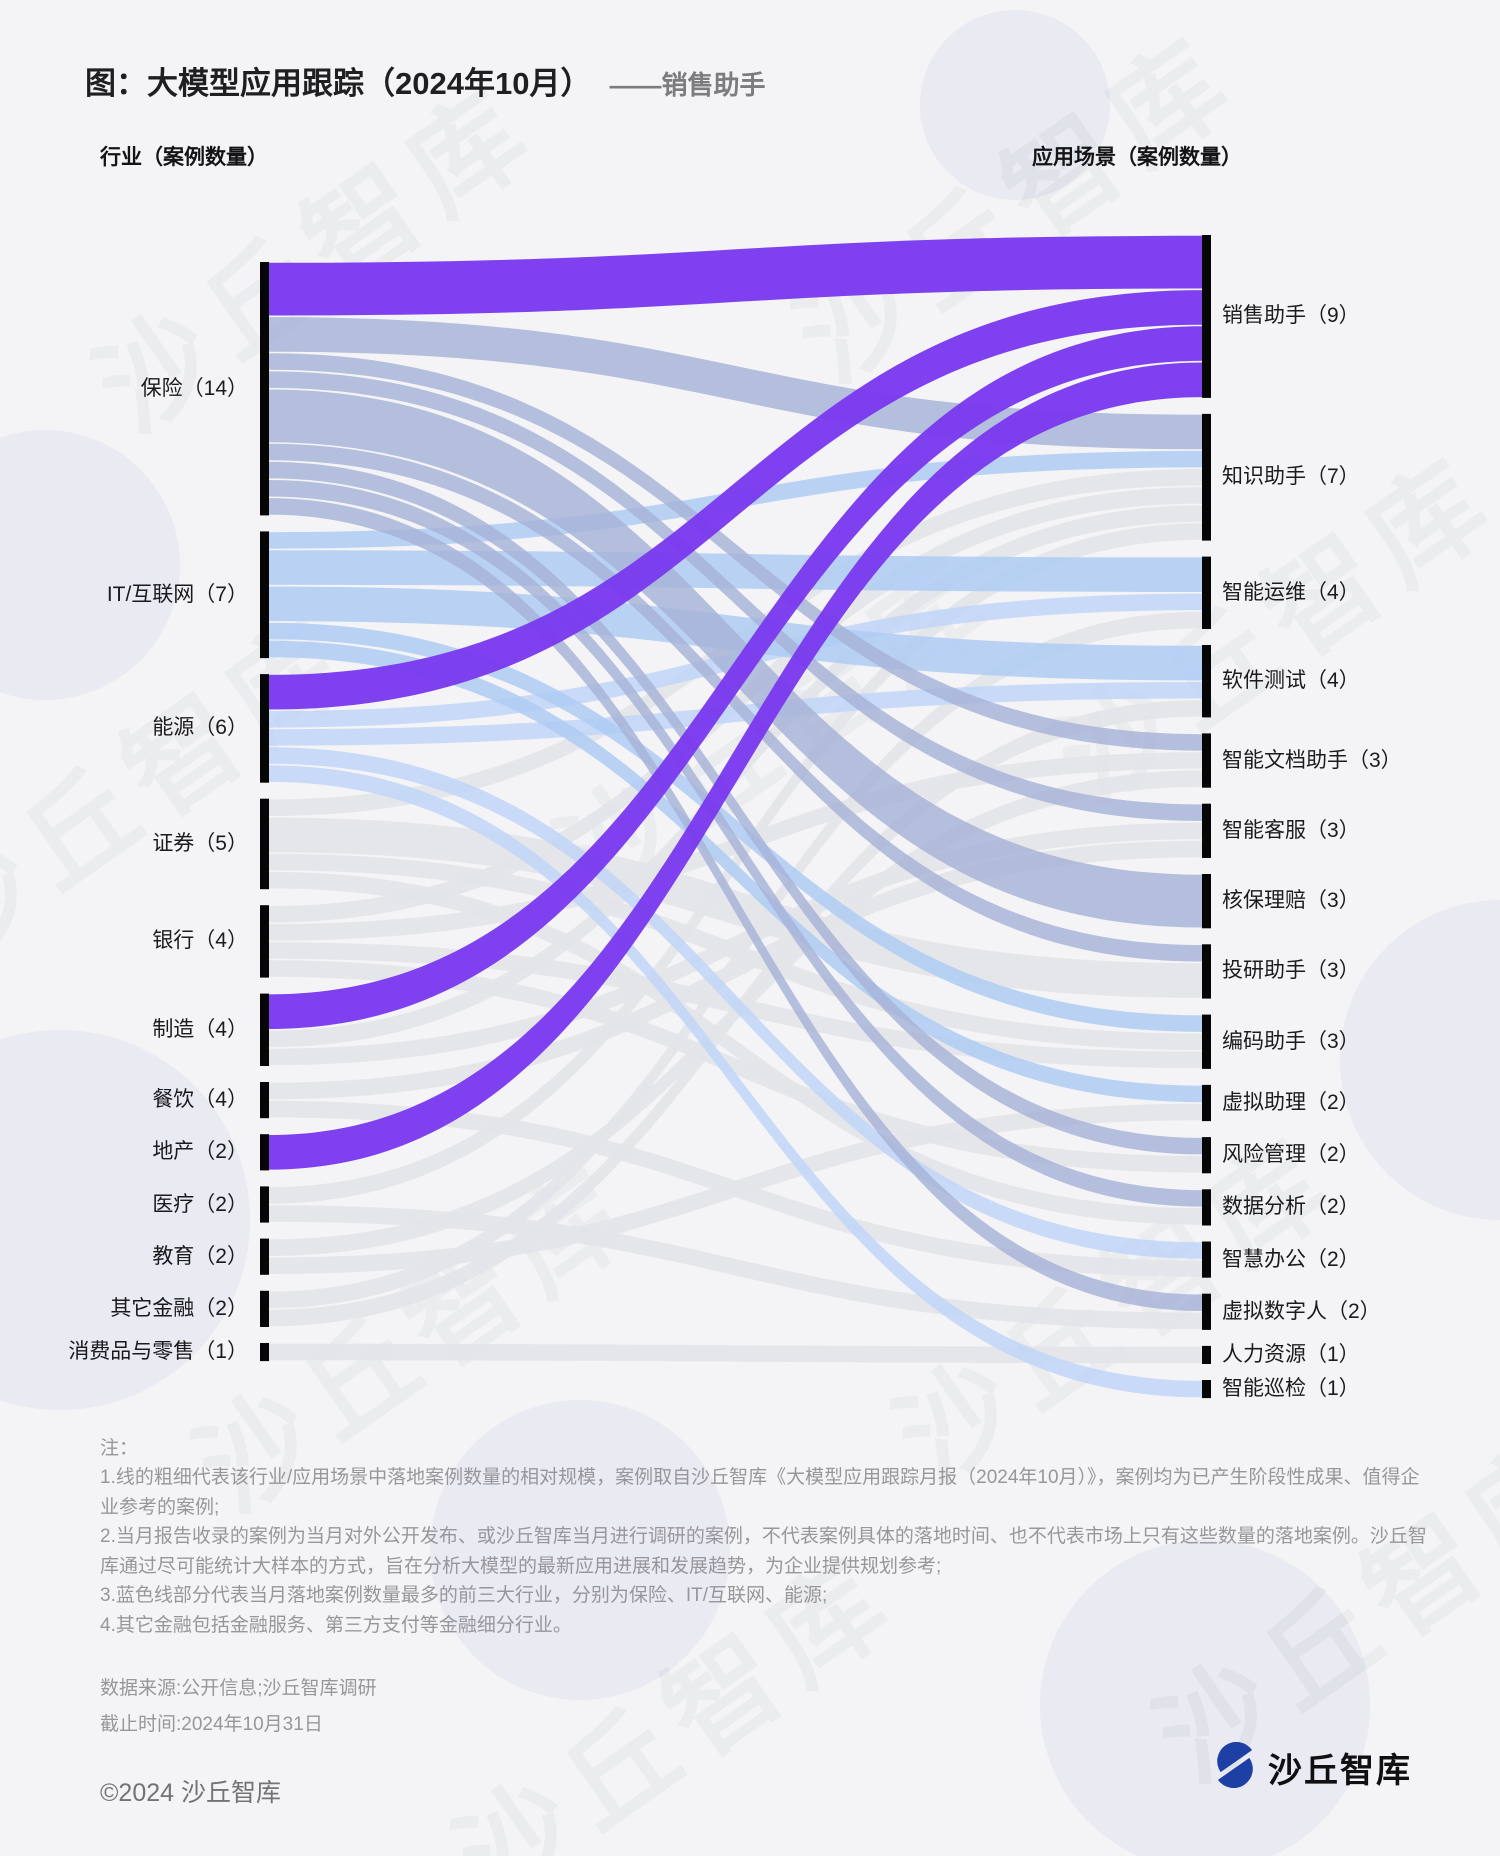  I want to click on sankey-node-bar-投研助手, so click(1206, 971).